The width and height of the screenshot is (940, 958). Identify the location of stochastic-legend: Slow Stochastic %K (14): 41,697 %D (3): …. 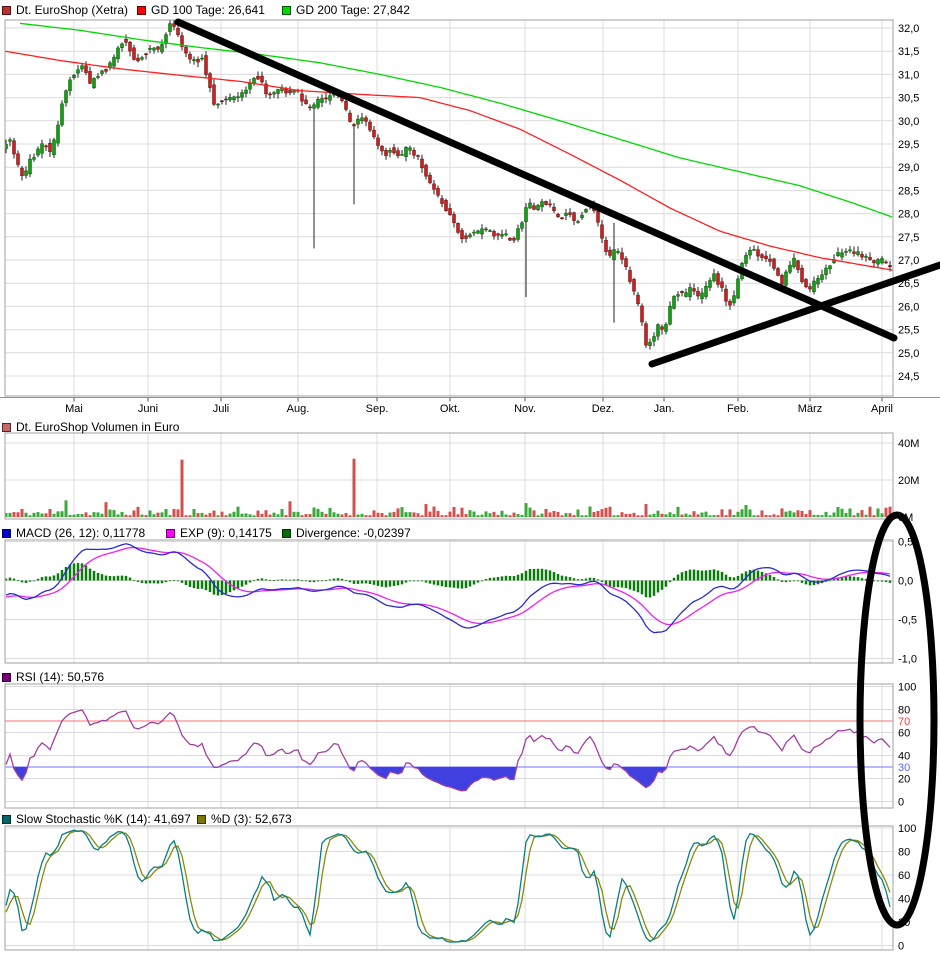
(470, 819).